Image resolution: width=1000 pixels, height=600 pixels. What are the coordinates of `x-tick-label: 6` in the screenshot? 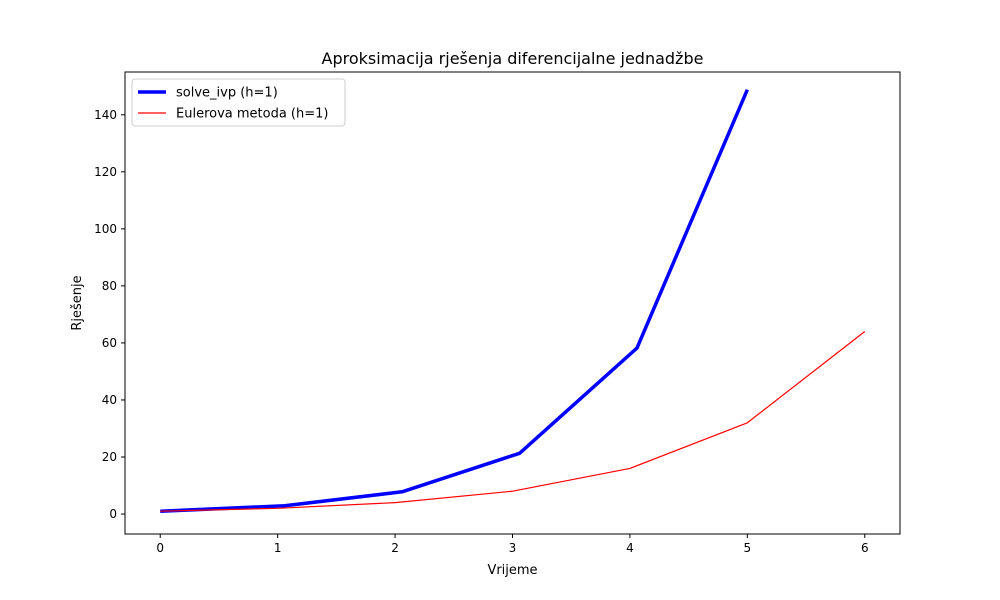 It's located at (865, 548).